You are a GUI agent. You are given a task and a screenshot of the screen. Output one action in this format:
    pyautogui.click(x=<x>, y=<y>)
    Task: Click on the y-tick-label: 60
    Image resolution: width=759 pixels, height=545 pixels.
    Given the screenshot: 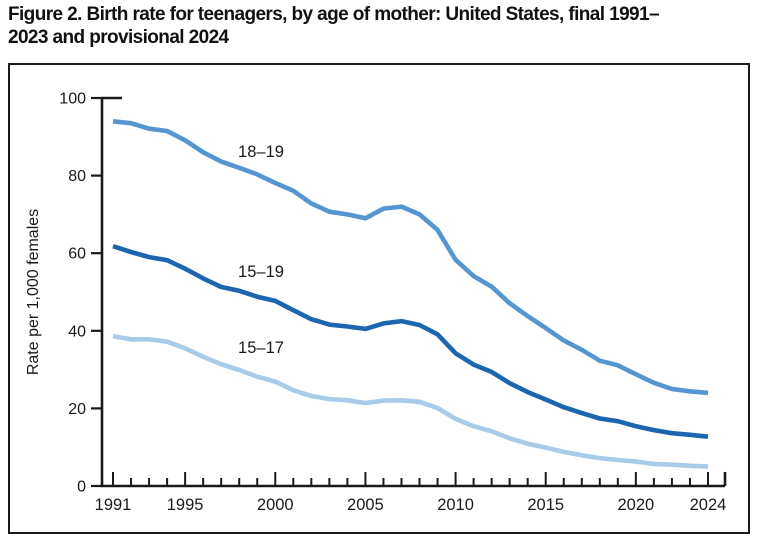 What is the action you would take?
    pyautogui.click(x=77, y=254)
    